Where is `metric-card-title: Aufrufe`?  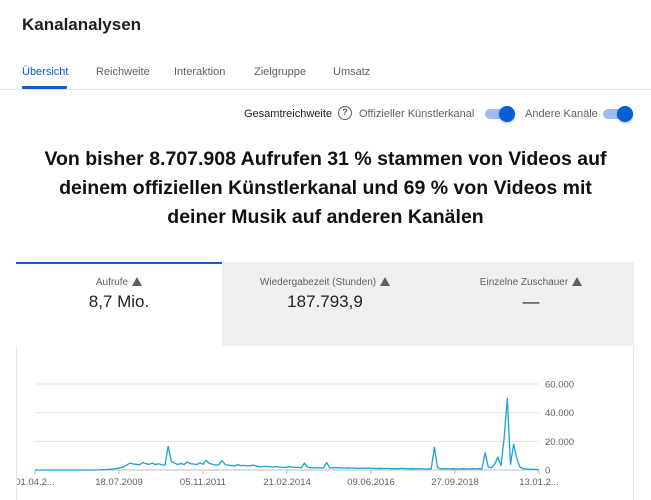 metric-card-title: Aufrufe is located at coordinates (119, 282).